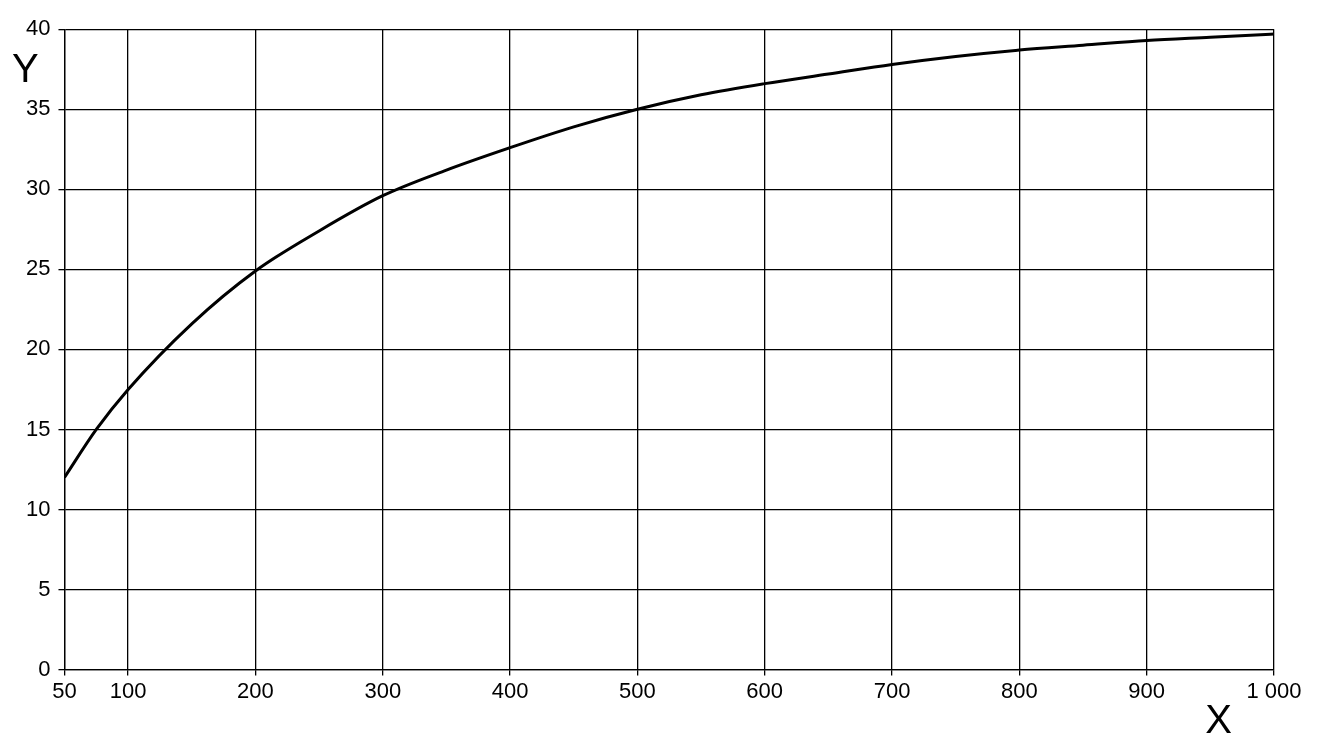 The height and width of the screenshot is (752, 1322). I want to click on x-tick-label: 800, so click(1019, 690).